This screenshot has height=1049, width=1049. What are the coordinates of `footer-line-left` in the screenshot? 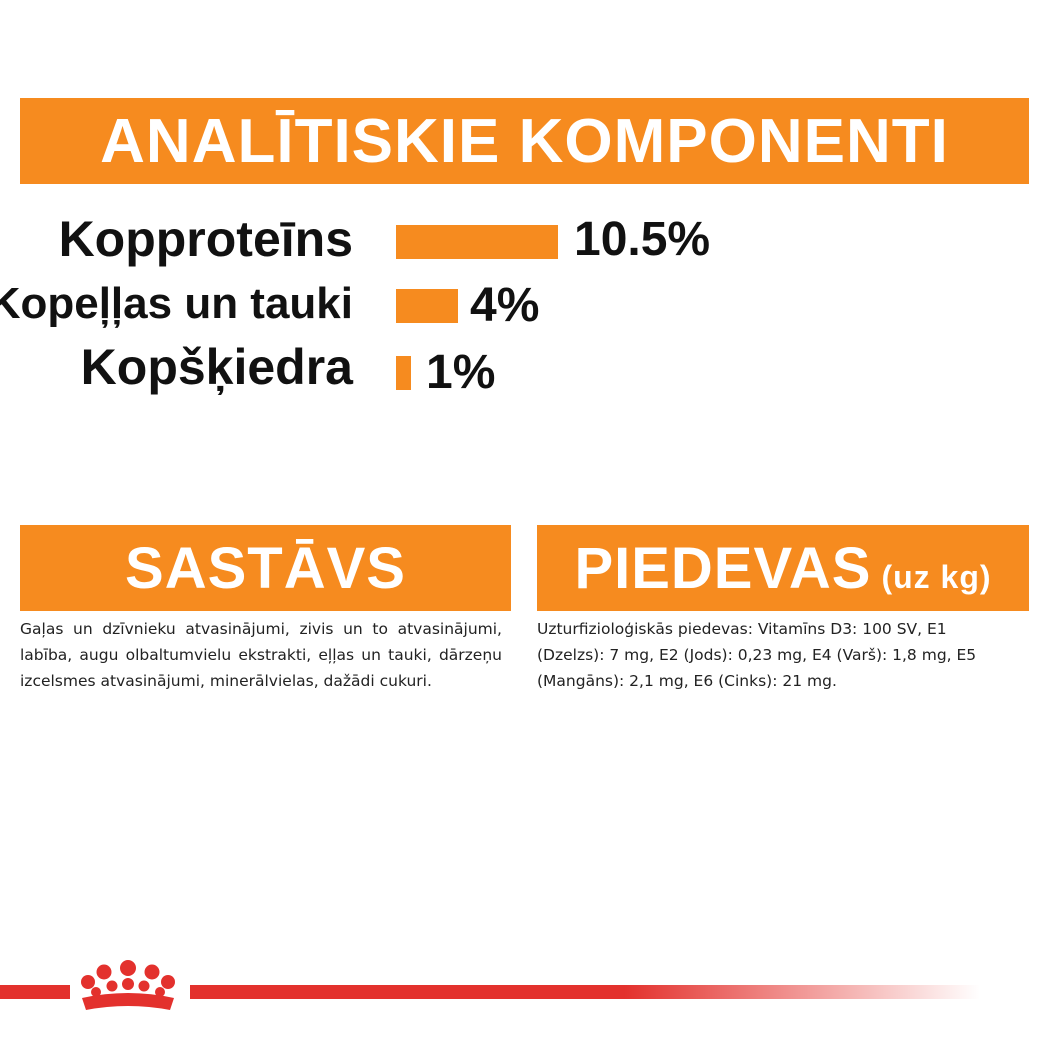 It's located at (35, 992).